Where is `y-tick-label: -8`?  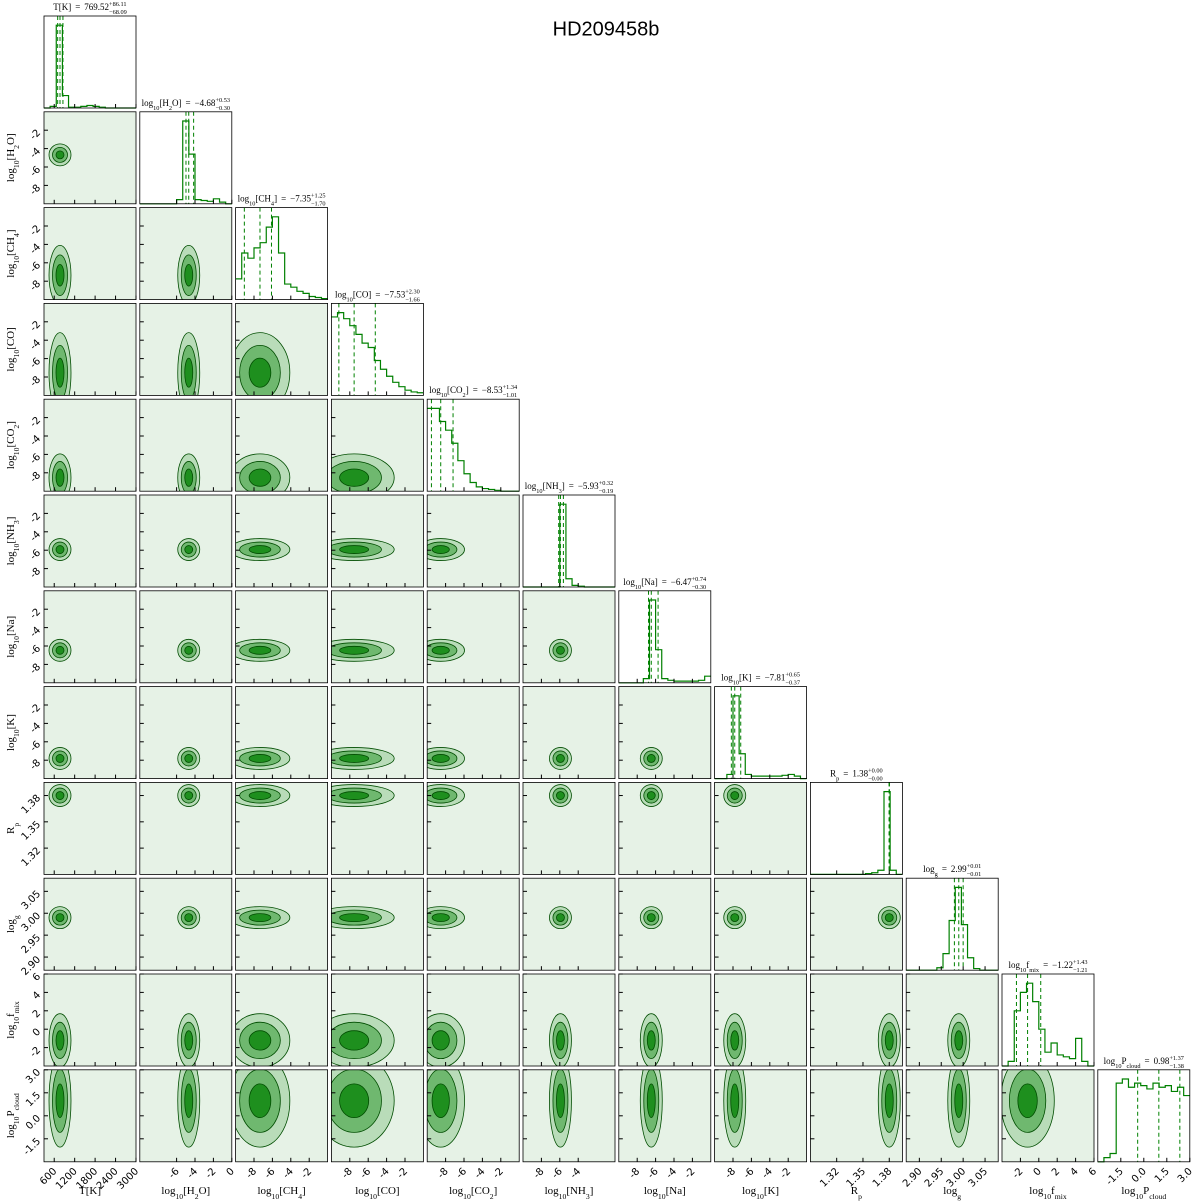
y-tick-label: -8 is located at coordinates (35, 381).